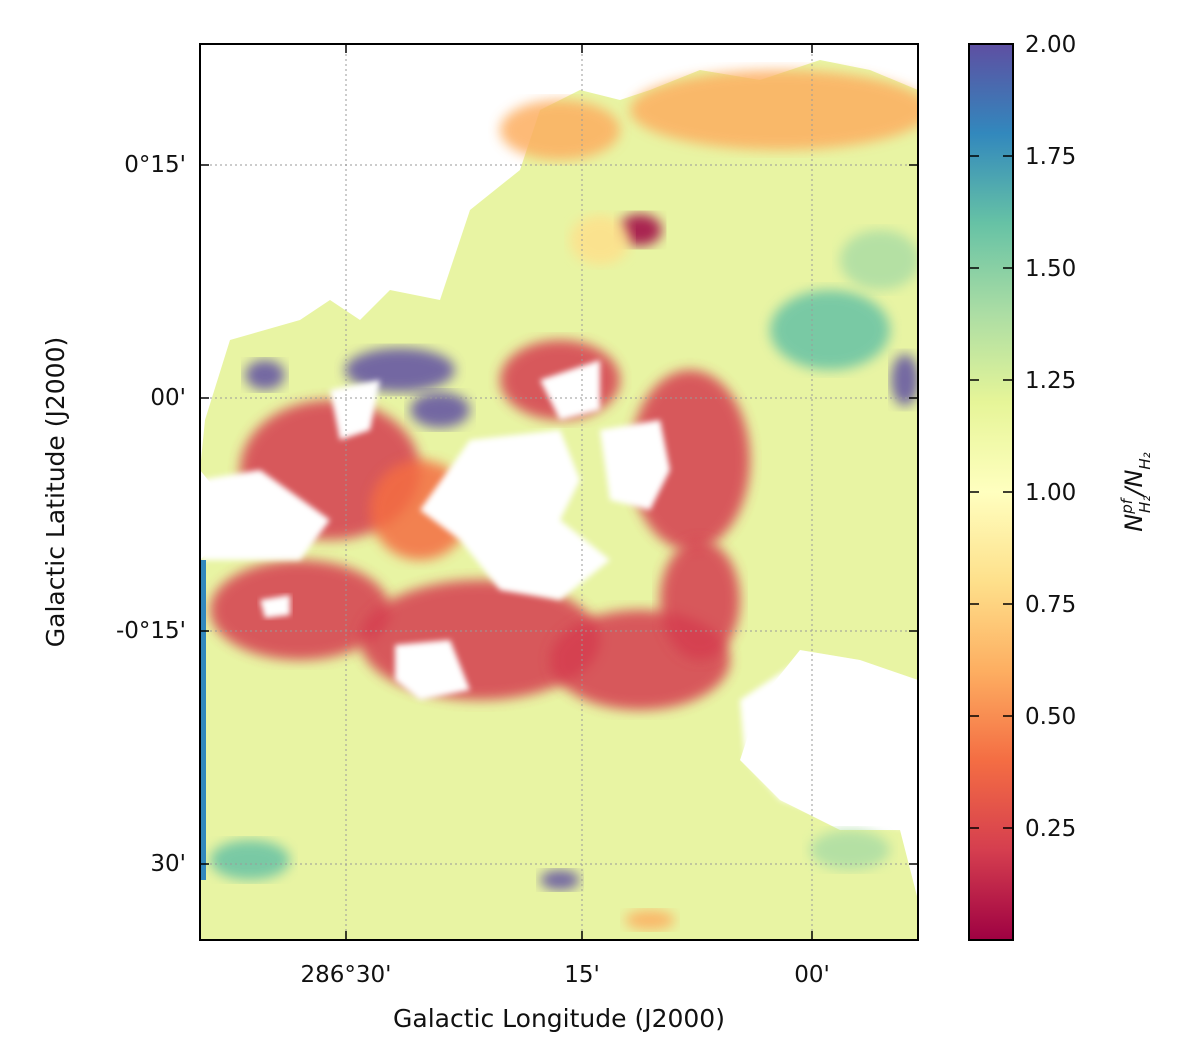 The image size is (1196, 1054). I want to click on y-tick-label-2: -0°15', so click(151, 631).